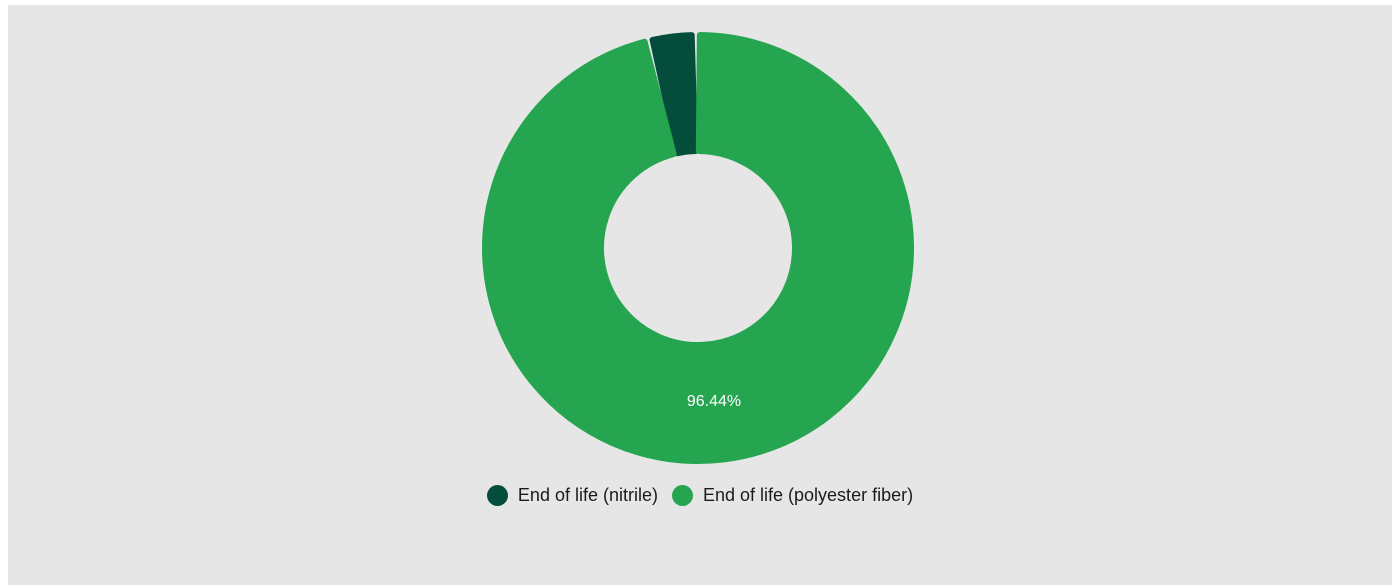  Describe the element at coordinates (714, 401) in the screenshot. I see `slice-data-label-polyester: 96.44%` at that location.